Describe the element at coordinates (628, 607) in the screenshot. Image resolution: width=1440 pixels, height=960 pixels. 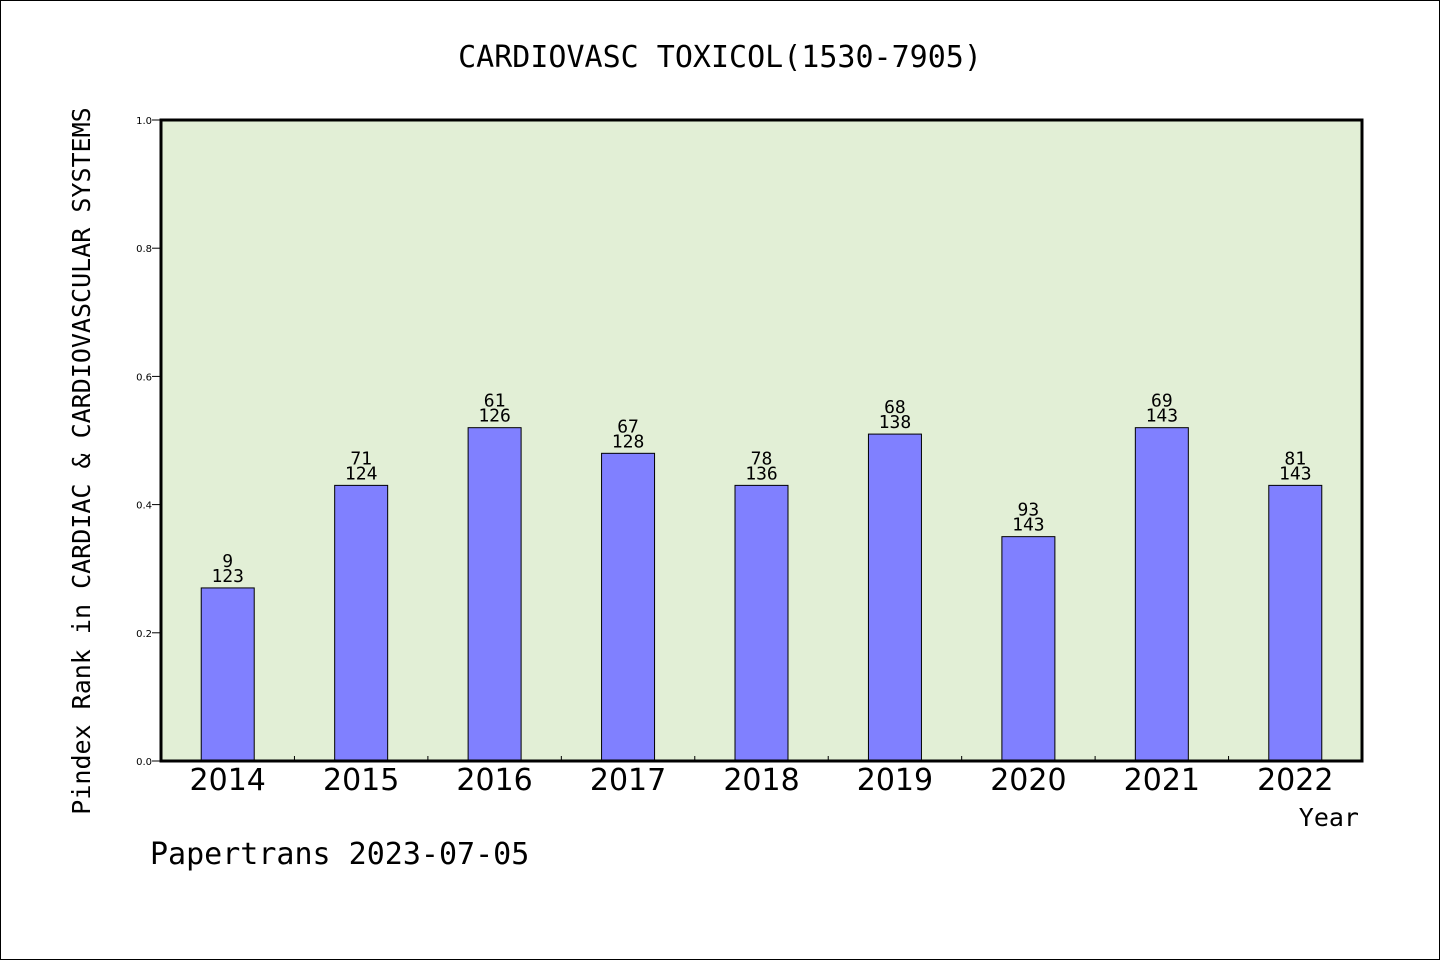
I see `bar-2017` at that location.